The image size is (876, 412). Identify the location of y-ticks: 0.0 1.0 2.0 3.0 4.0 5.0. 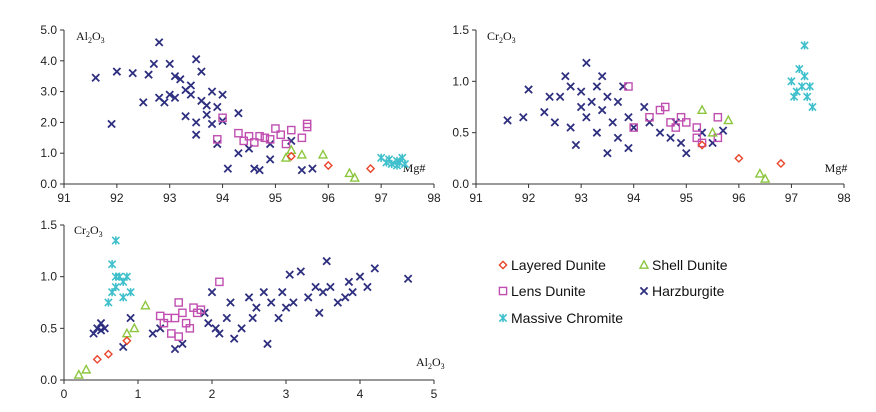
(52, 107).